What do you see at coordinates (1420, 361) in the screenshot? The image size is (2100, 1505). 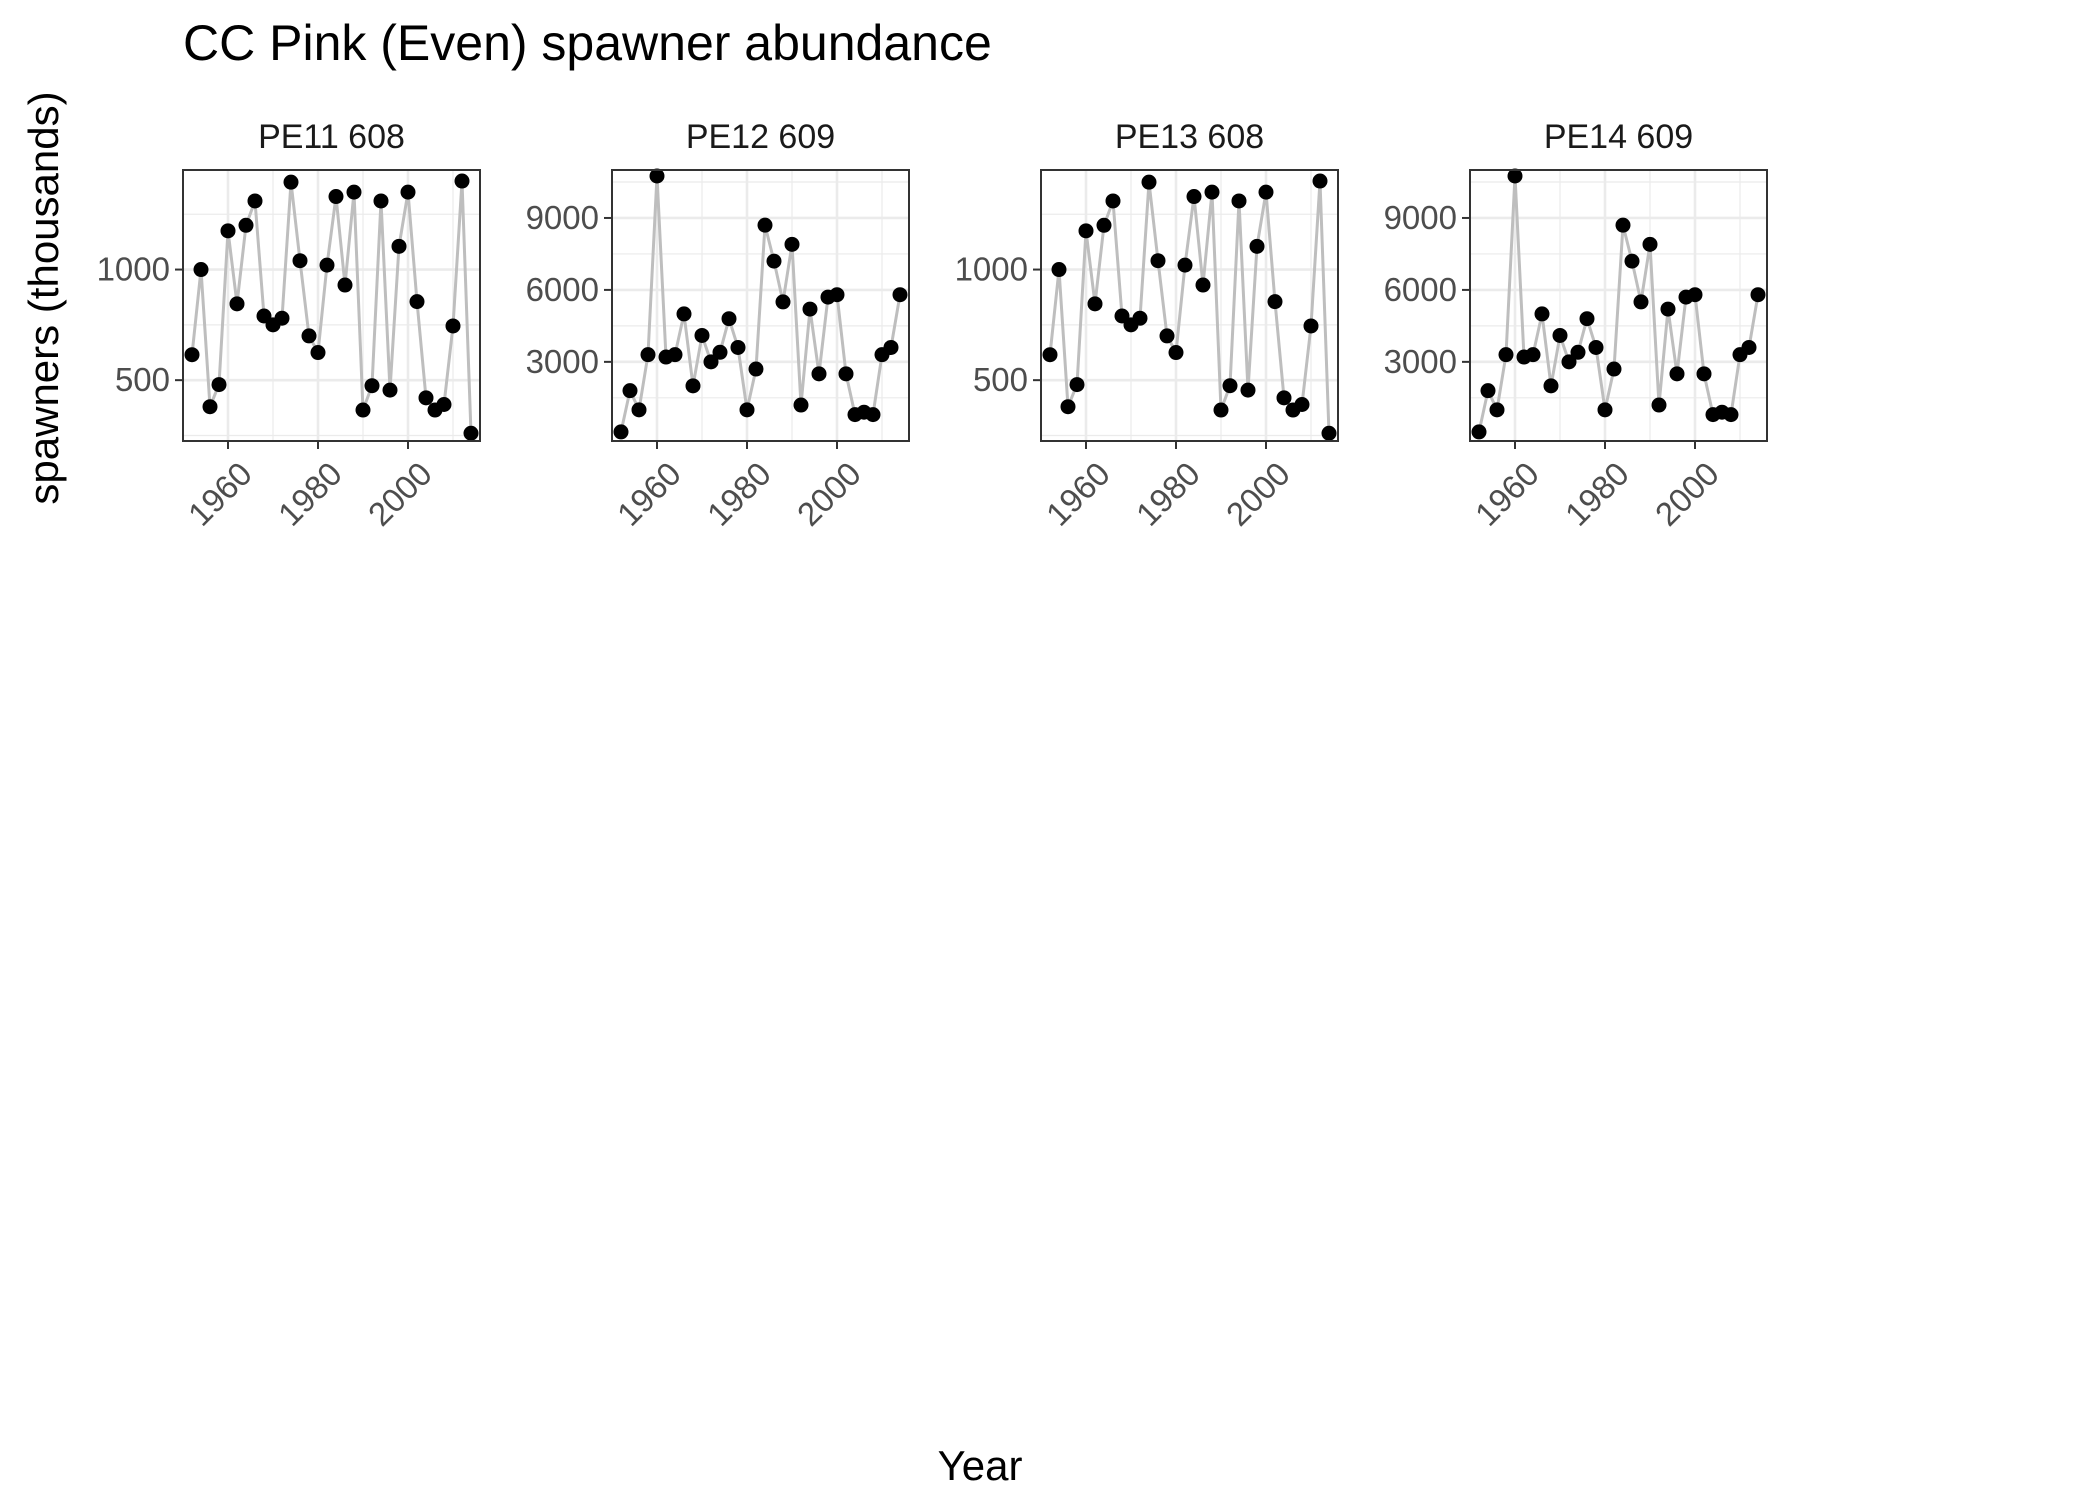 I see `y-tick-label: 3000` at bounding box center [1420, 361].